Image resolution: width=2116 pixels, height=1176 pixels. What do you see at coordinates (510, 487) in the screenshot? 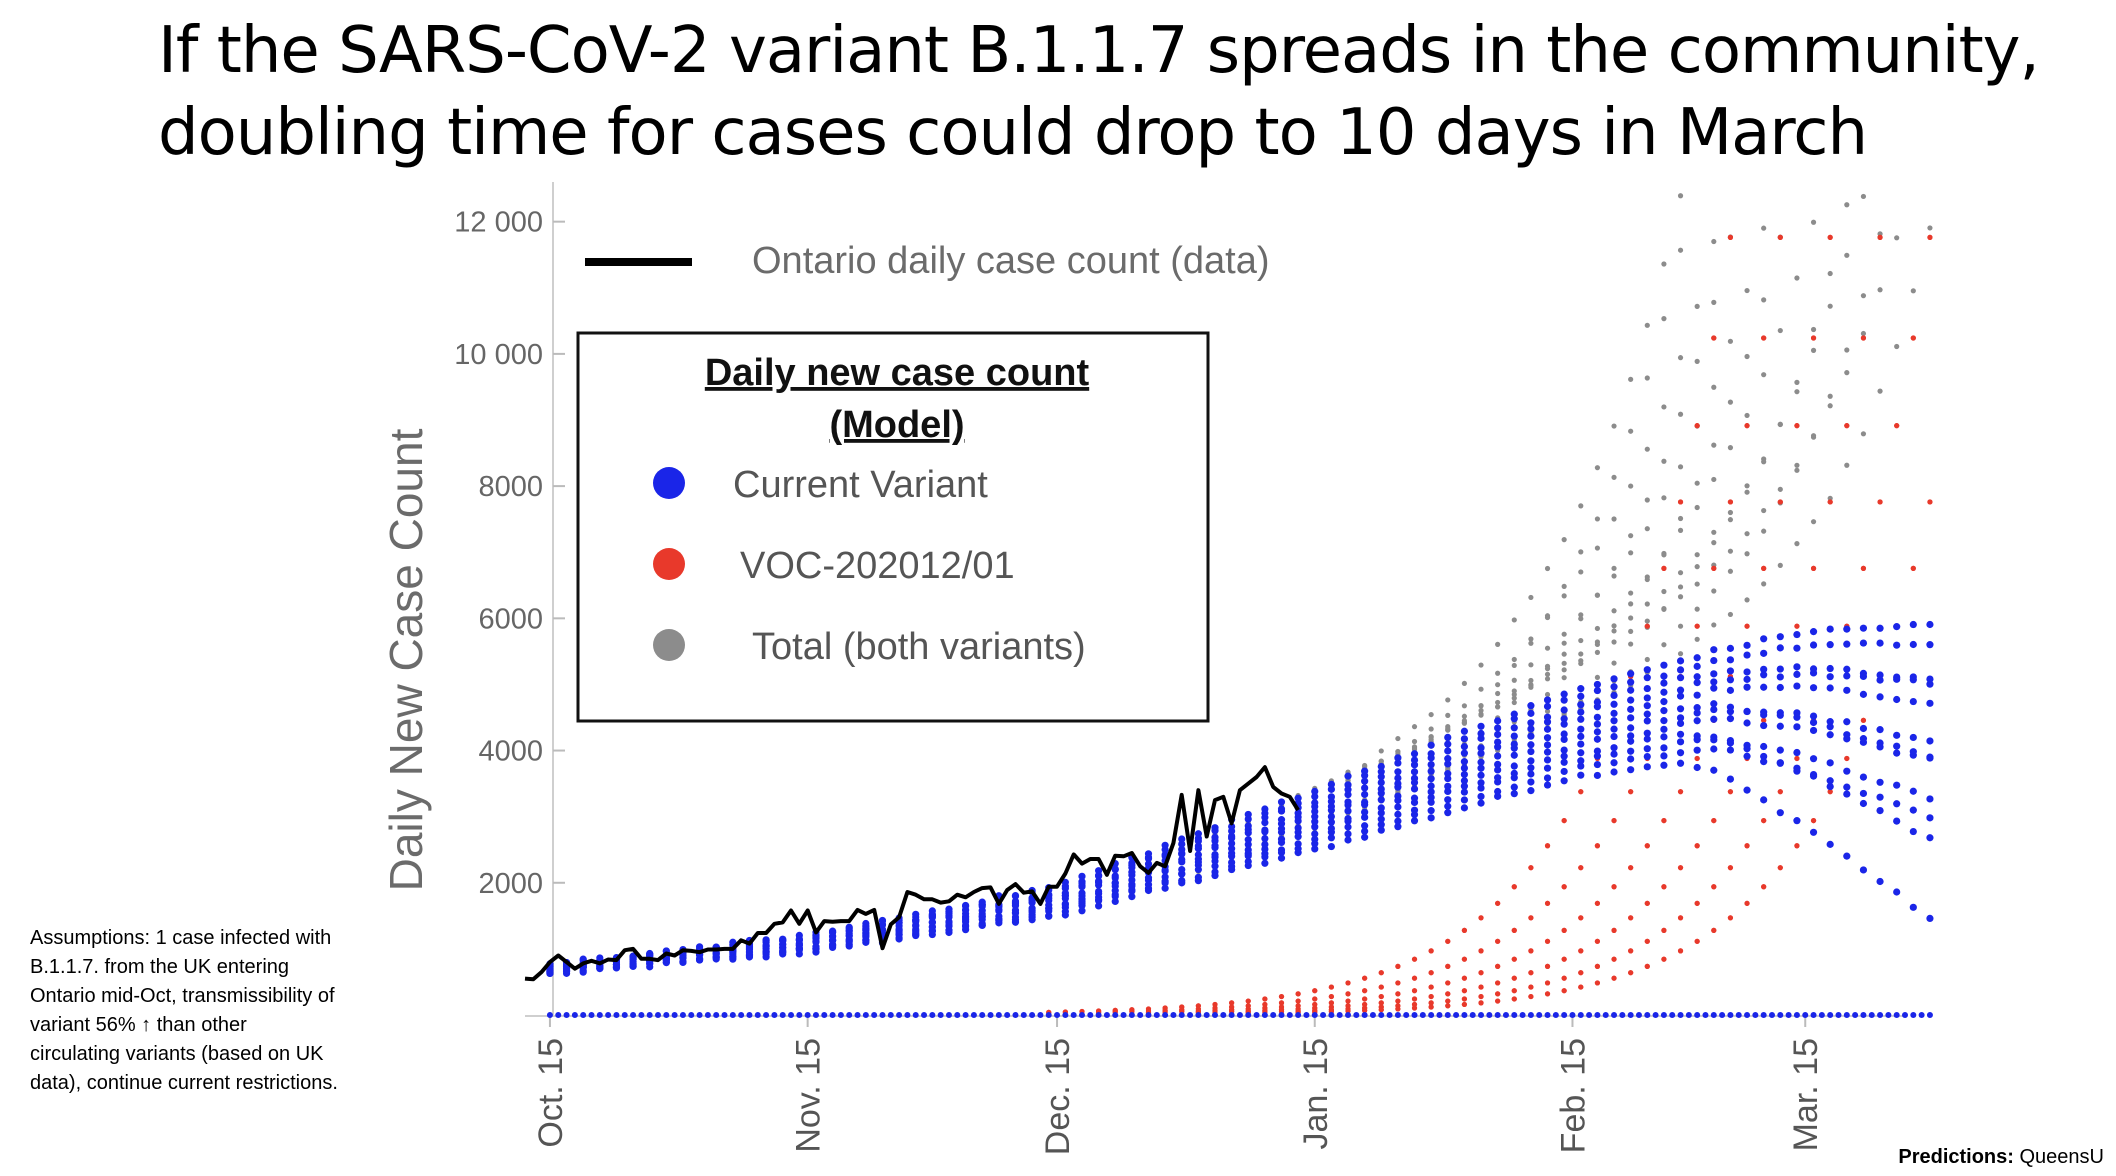
I see `y-tick-label: 8000` at bounding box center [510, 487].